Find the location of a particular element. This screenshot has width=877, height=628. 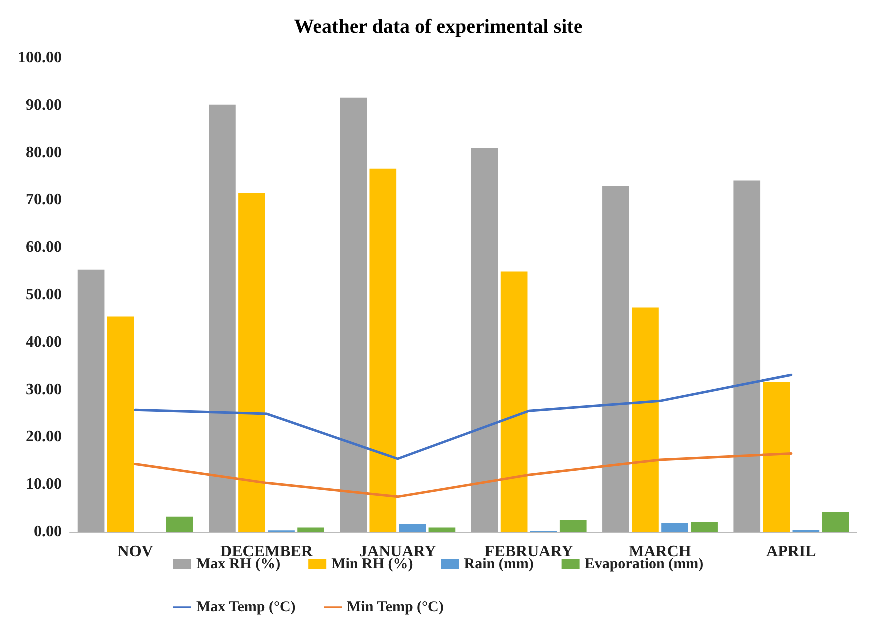

legend-label: Min RH (%) is located at coordinates (373, 564).